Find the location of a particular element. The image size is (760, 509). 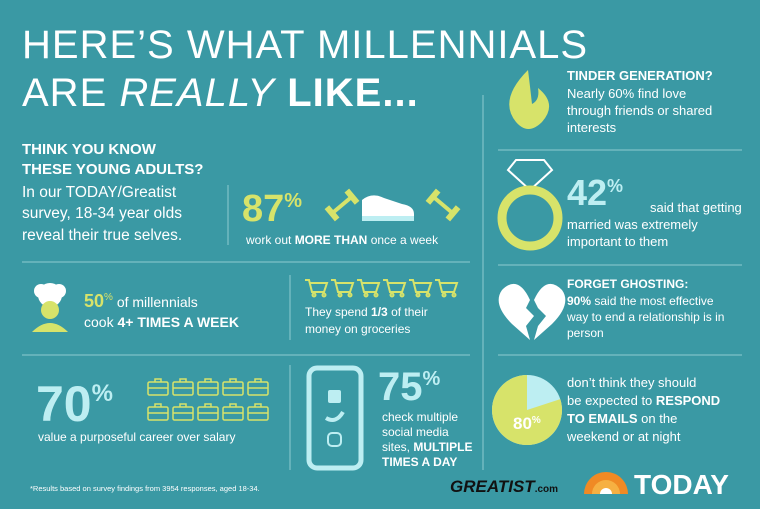

stat: 87% is located at coordinates (272, 209).